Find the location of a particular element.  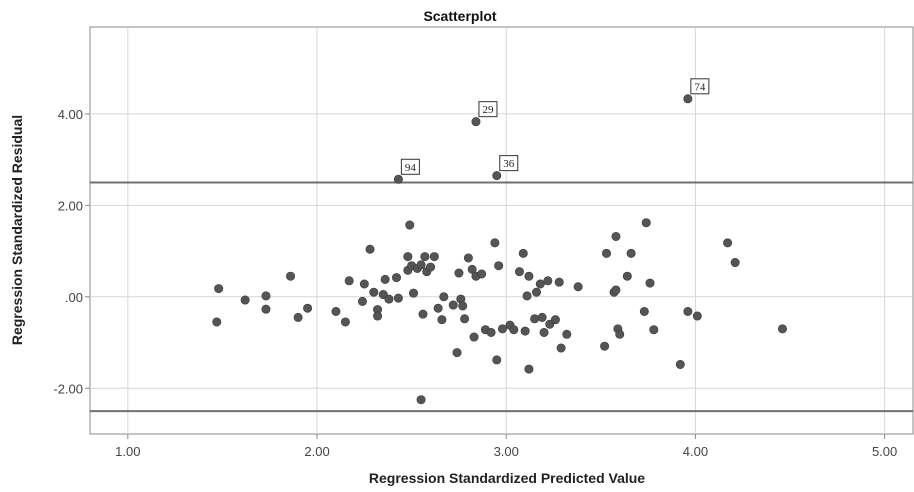

chart-title: Scatterplot is located at coordinates (459, 16).